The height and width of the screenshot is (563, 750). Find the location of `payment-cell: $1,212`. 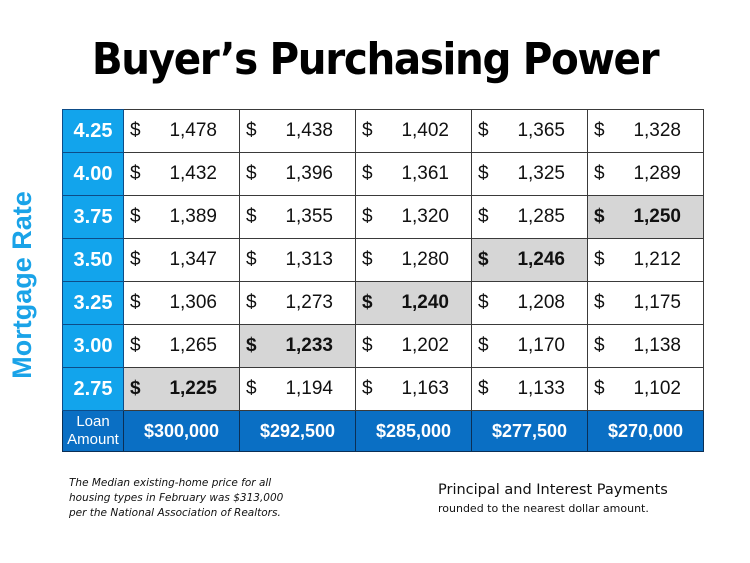

payment-cell: $1,212 is located at coordinates (645, 260).